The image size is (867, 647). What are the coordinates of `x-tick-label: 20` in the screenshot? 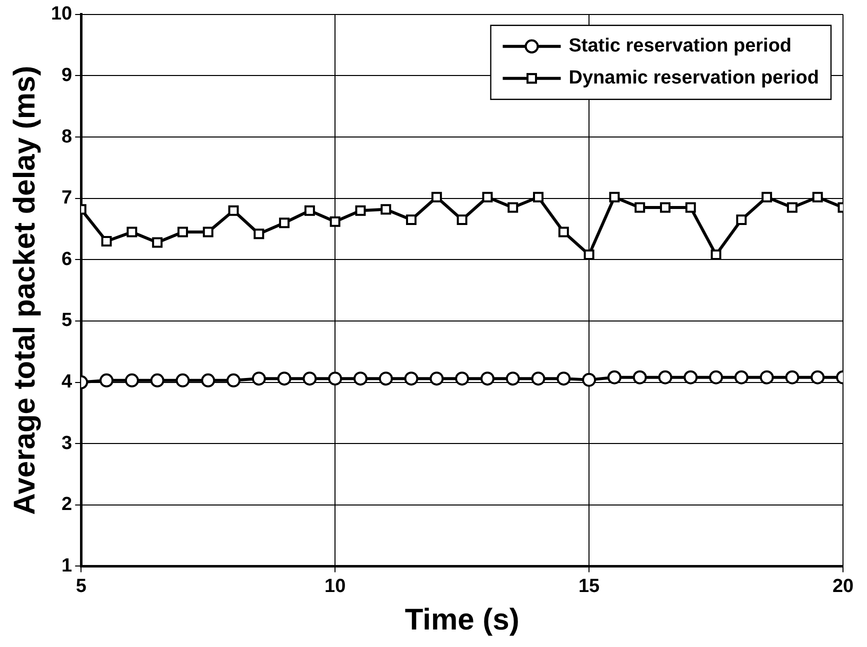 It's located at (843, 586).